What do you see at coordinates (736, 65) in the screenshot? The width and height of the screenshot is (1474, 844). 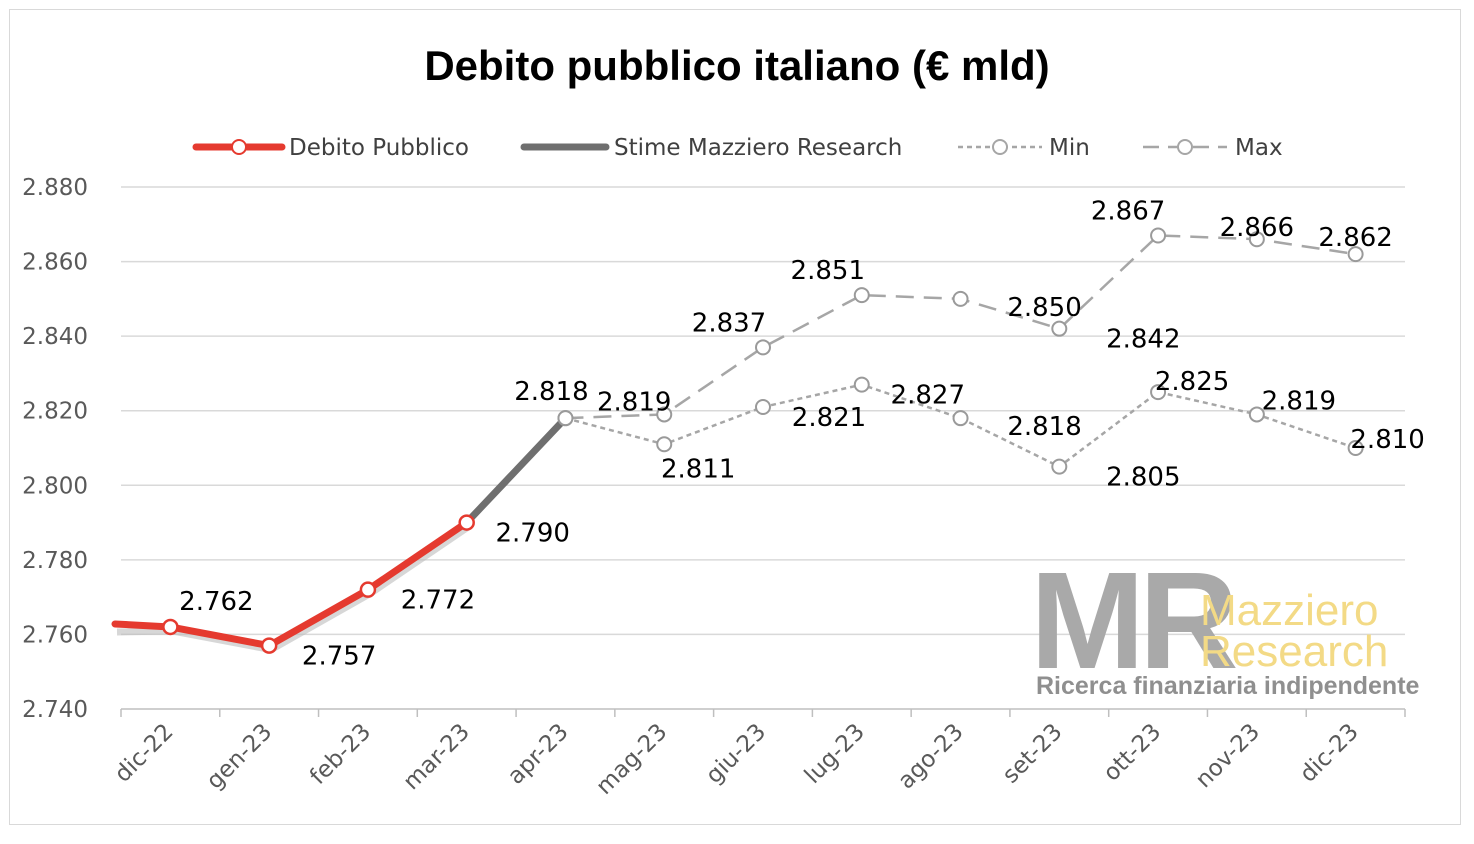 I see `chart-title: Debito pubblico italiano (€ mld)` at bounding box center [736, 65].